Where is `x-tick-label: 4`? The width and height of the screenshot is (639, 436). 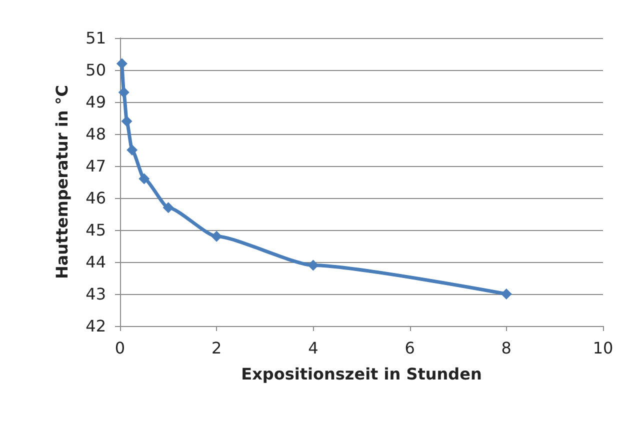
x-tick-label: 4 is located at coordinates (313, 348).